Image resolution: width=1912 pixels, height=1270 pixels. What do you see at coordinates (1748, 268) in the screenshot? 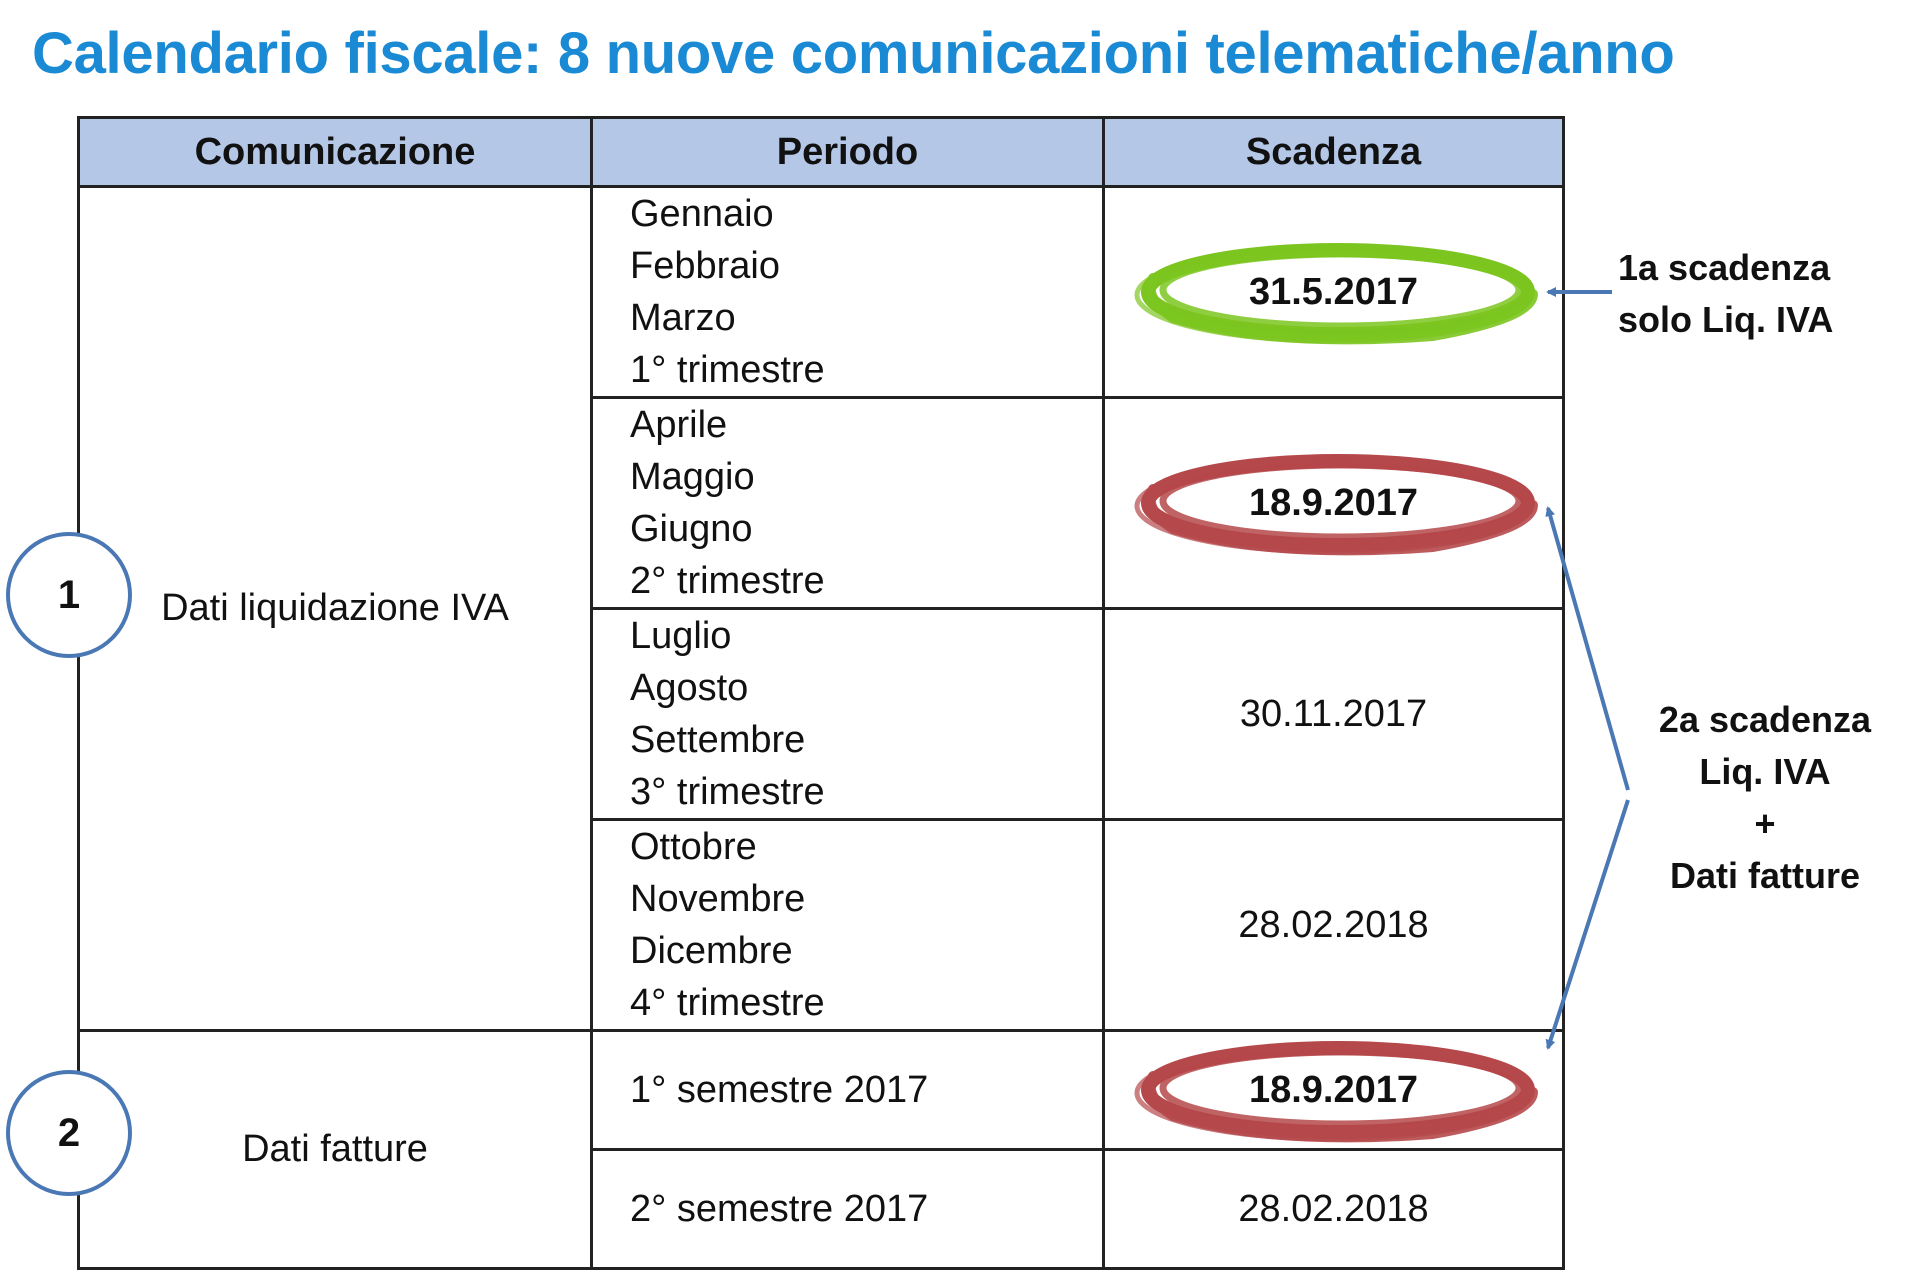
I see `note-line: 1a scadenza` at bounding box center [1748, 268].